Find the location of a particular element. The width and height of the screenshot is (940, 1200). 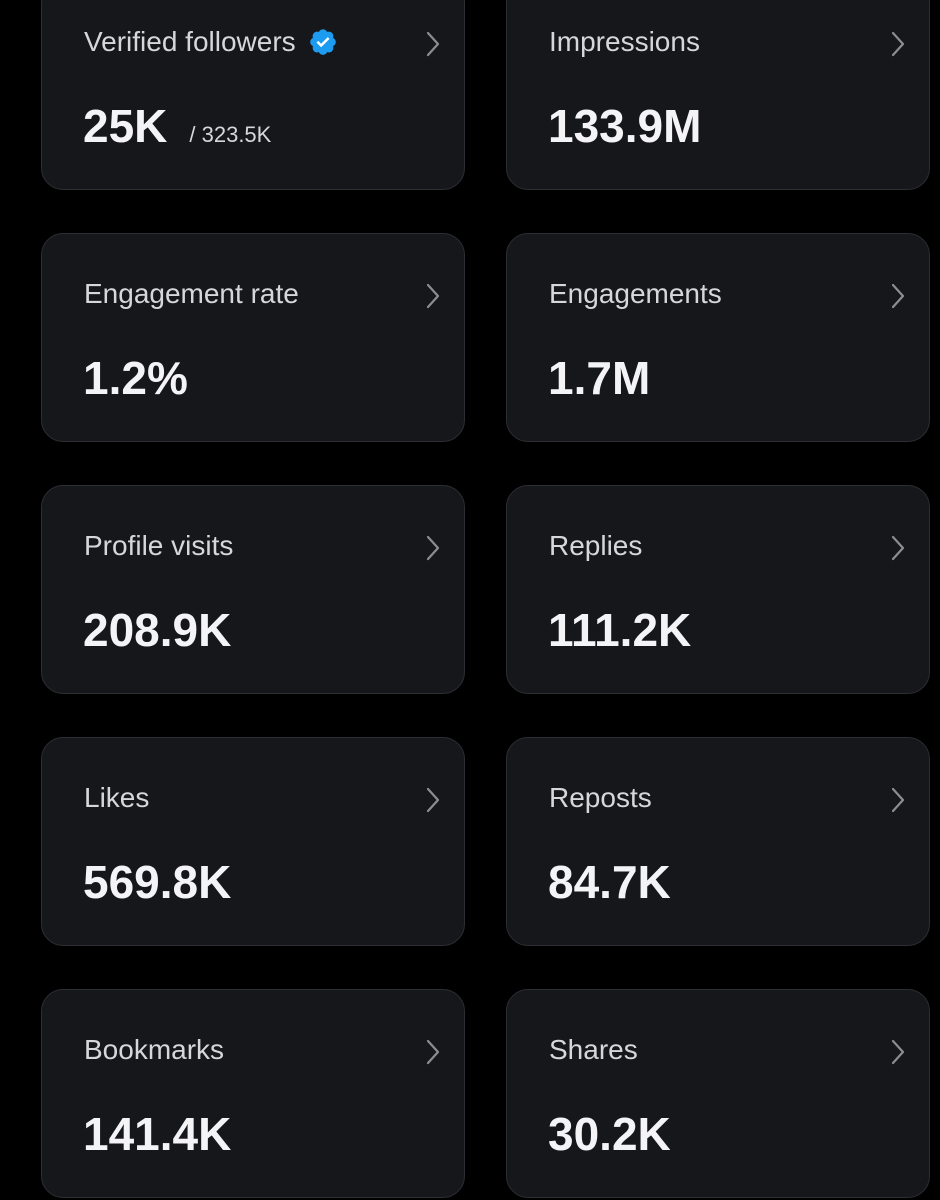

metric-value-row: 111.2K is located at coordinates (619, 630).